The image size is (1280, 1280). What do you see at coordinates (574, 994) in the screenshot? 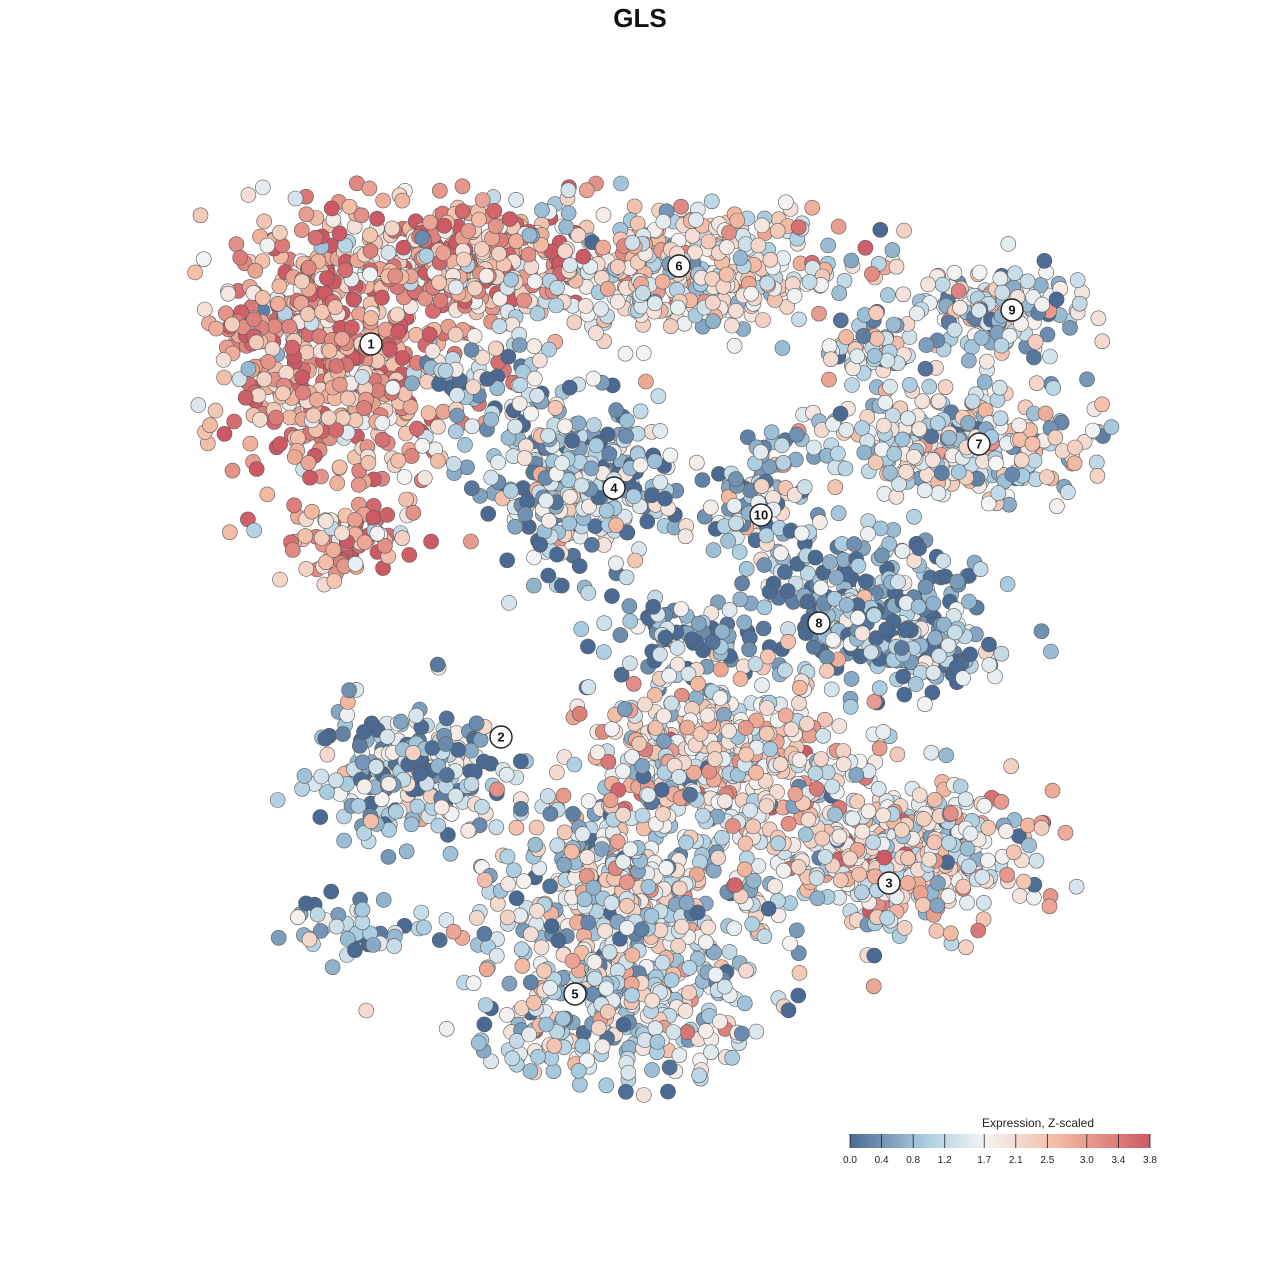
I see `svg-text: 5` at bounding box center [574, 994].